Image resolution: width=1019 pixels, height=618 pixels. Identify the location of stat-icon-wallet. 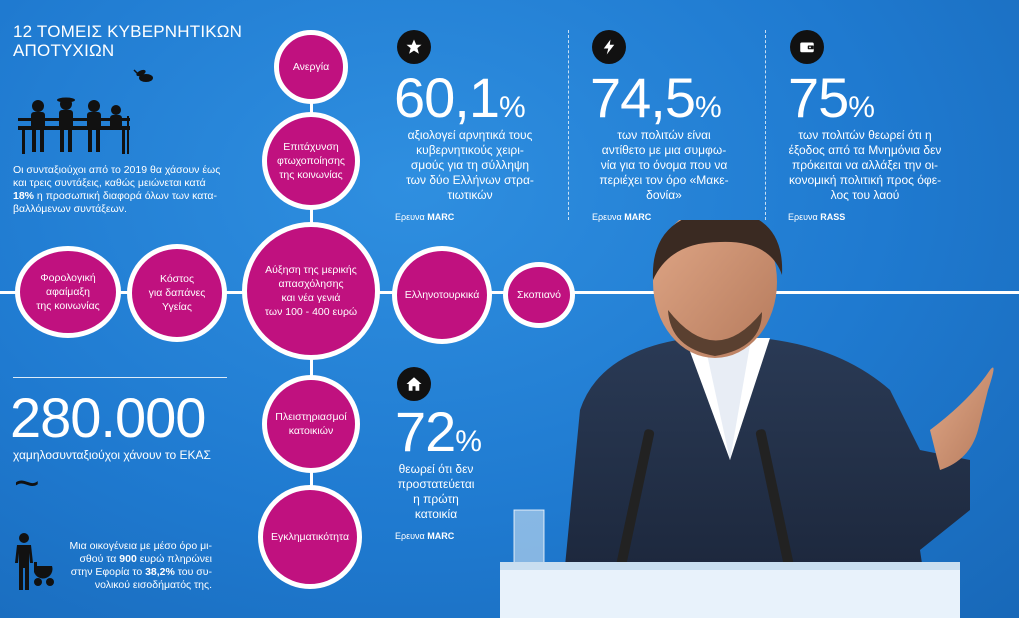
(807, 47).